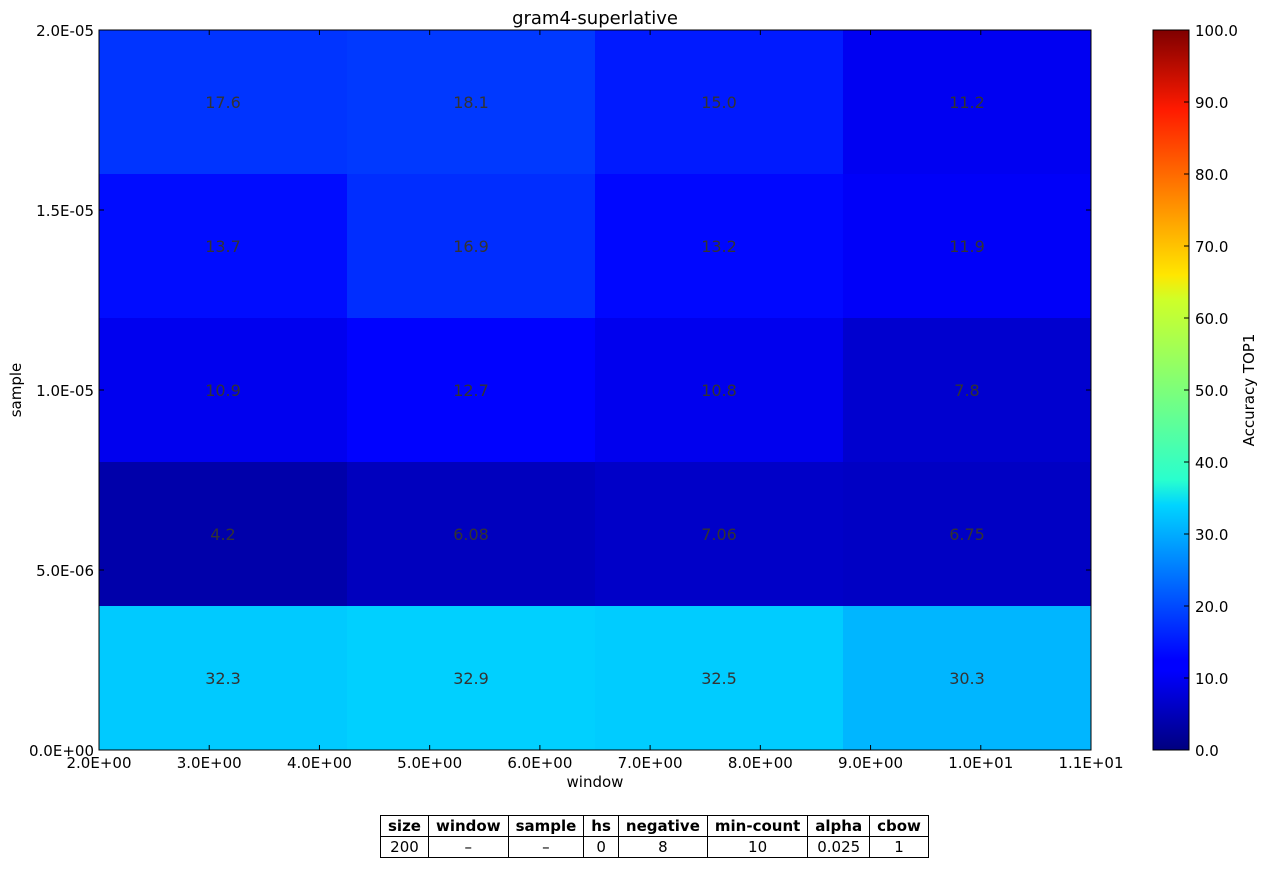 This screenshot has height=869, width=1269. What do you see at coordinates (65, 211) in the screenshot?
I see `y-tick-label: 1.5E-05` at bounding box center [65, 211].